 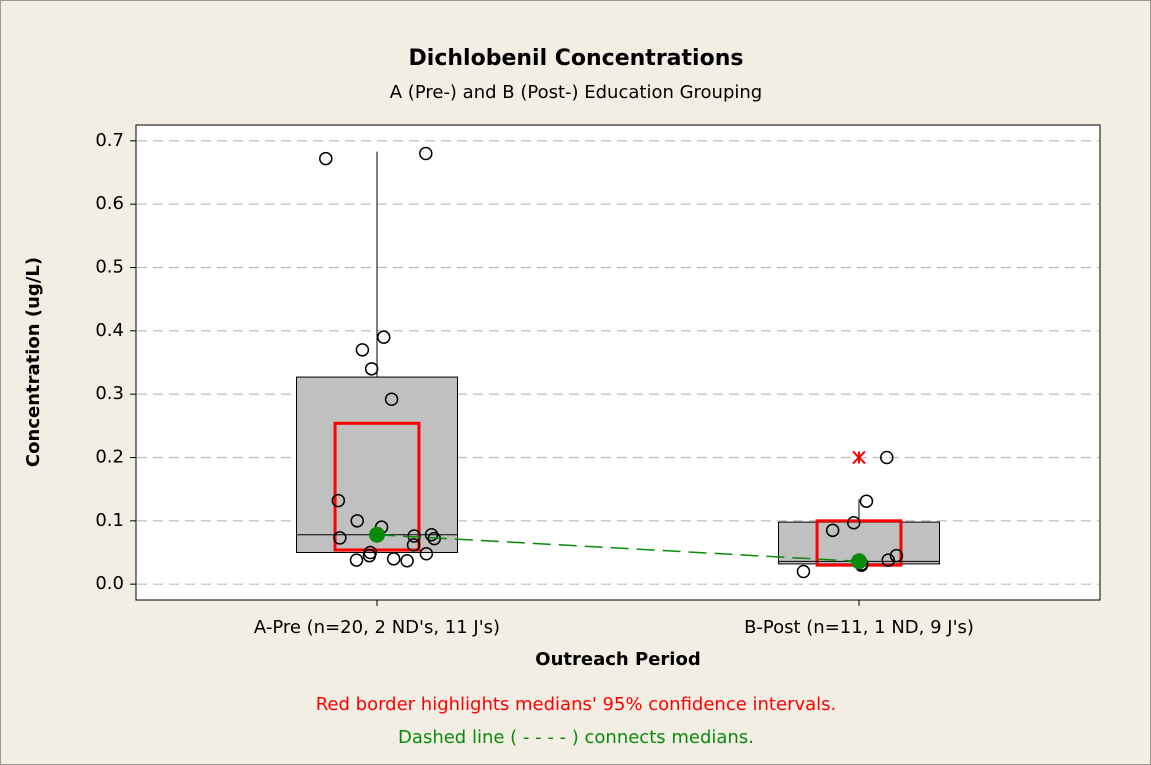 I want to click on y-tick-label: 0.4, so click(x=109, y=330).